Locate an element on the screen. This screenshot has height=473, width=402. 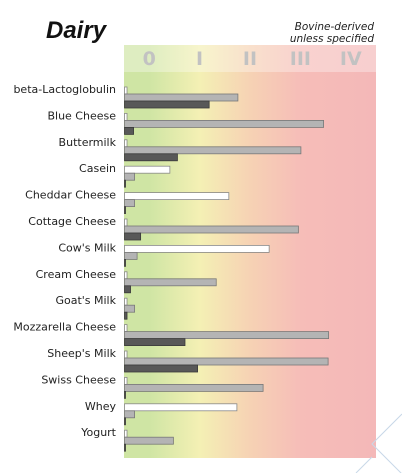
category-label: Buttermilk is located at coordinates (88, 142).